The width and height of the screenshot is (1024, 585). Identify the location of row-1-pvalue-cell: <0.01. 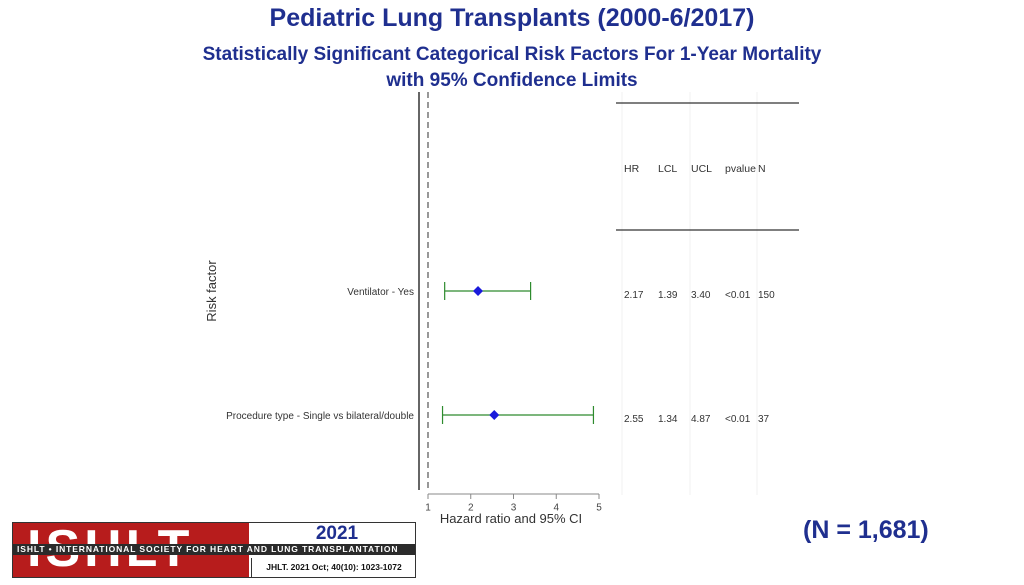
(738, 295).